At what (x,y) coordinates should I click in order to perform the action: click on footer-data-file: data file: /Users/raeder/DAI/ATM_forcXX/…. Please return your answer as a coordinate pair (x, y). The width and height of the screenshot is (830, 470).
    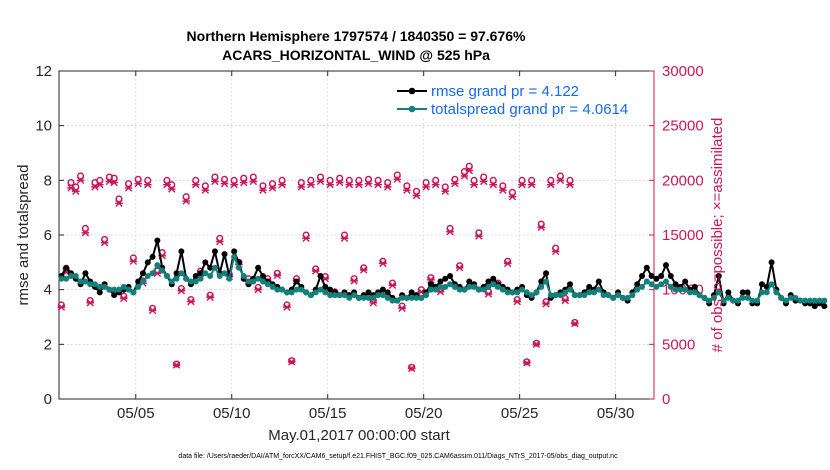
    Looking at the image, I should click on (398, 456).